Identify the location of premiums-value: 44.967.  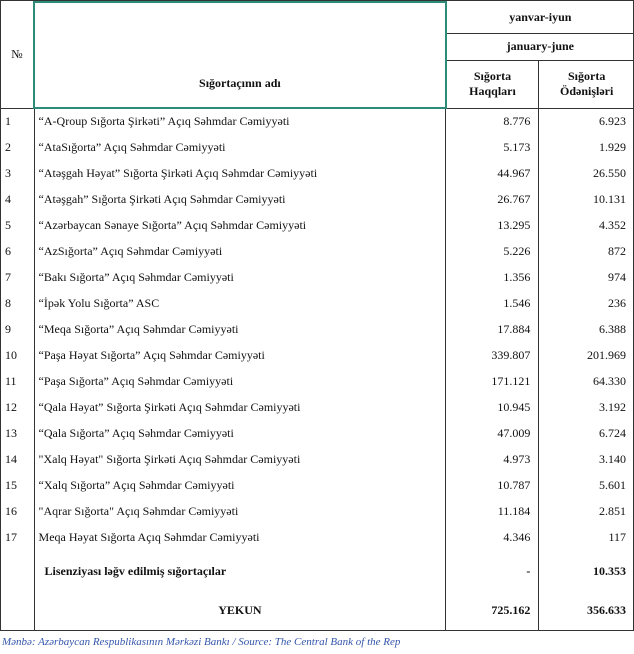
(492, 173).